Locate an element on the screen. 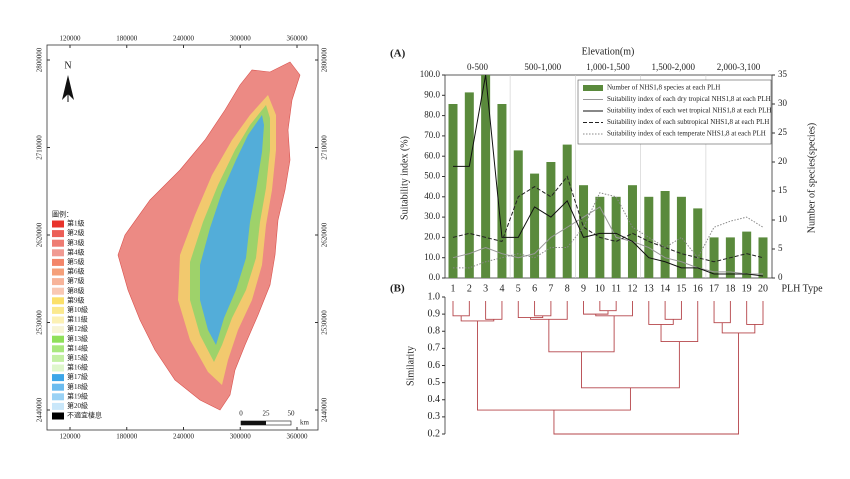 Image resolution: width=850 pixels, height=479 pixels. y2-tick-label: 35 is located at coordinates (783, 74).